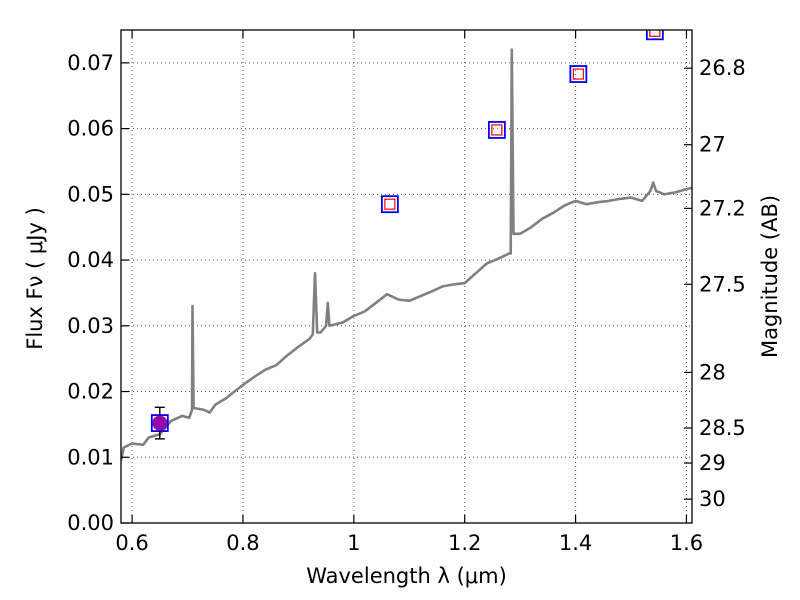 The height and width of the screenshot is (600, 800). Describe the element at coordinates (686, 543) in the screenshot. I see `x-tick-label: 1.6` at that location.